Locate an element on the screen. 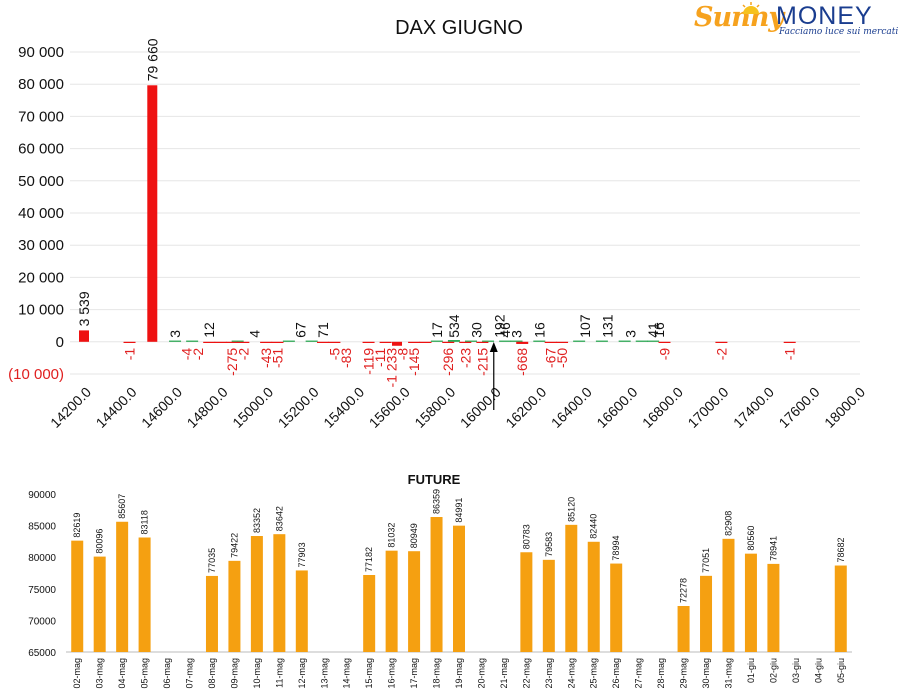  x-tick-label: 28-mag is located at coordinates (661, 673).